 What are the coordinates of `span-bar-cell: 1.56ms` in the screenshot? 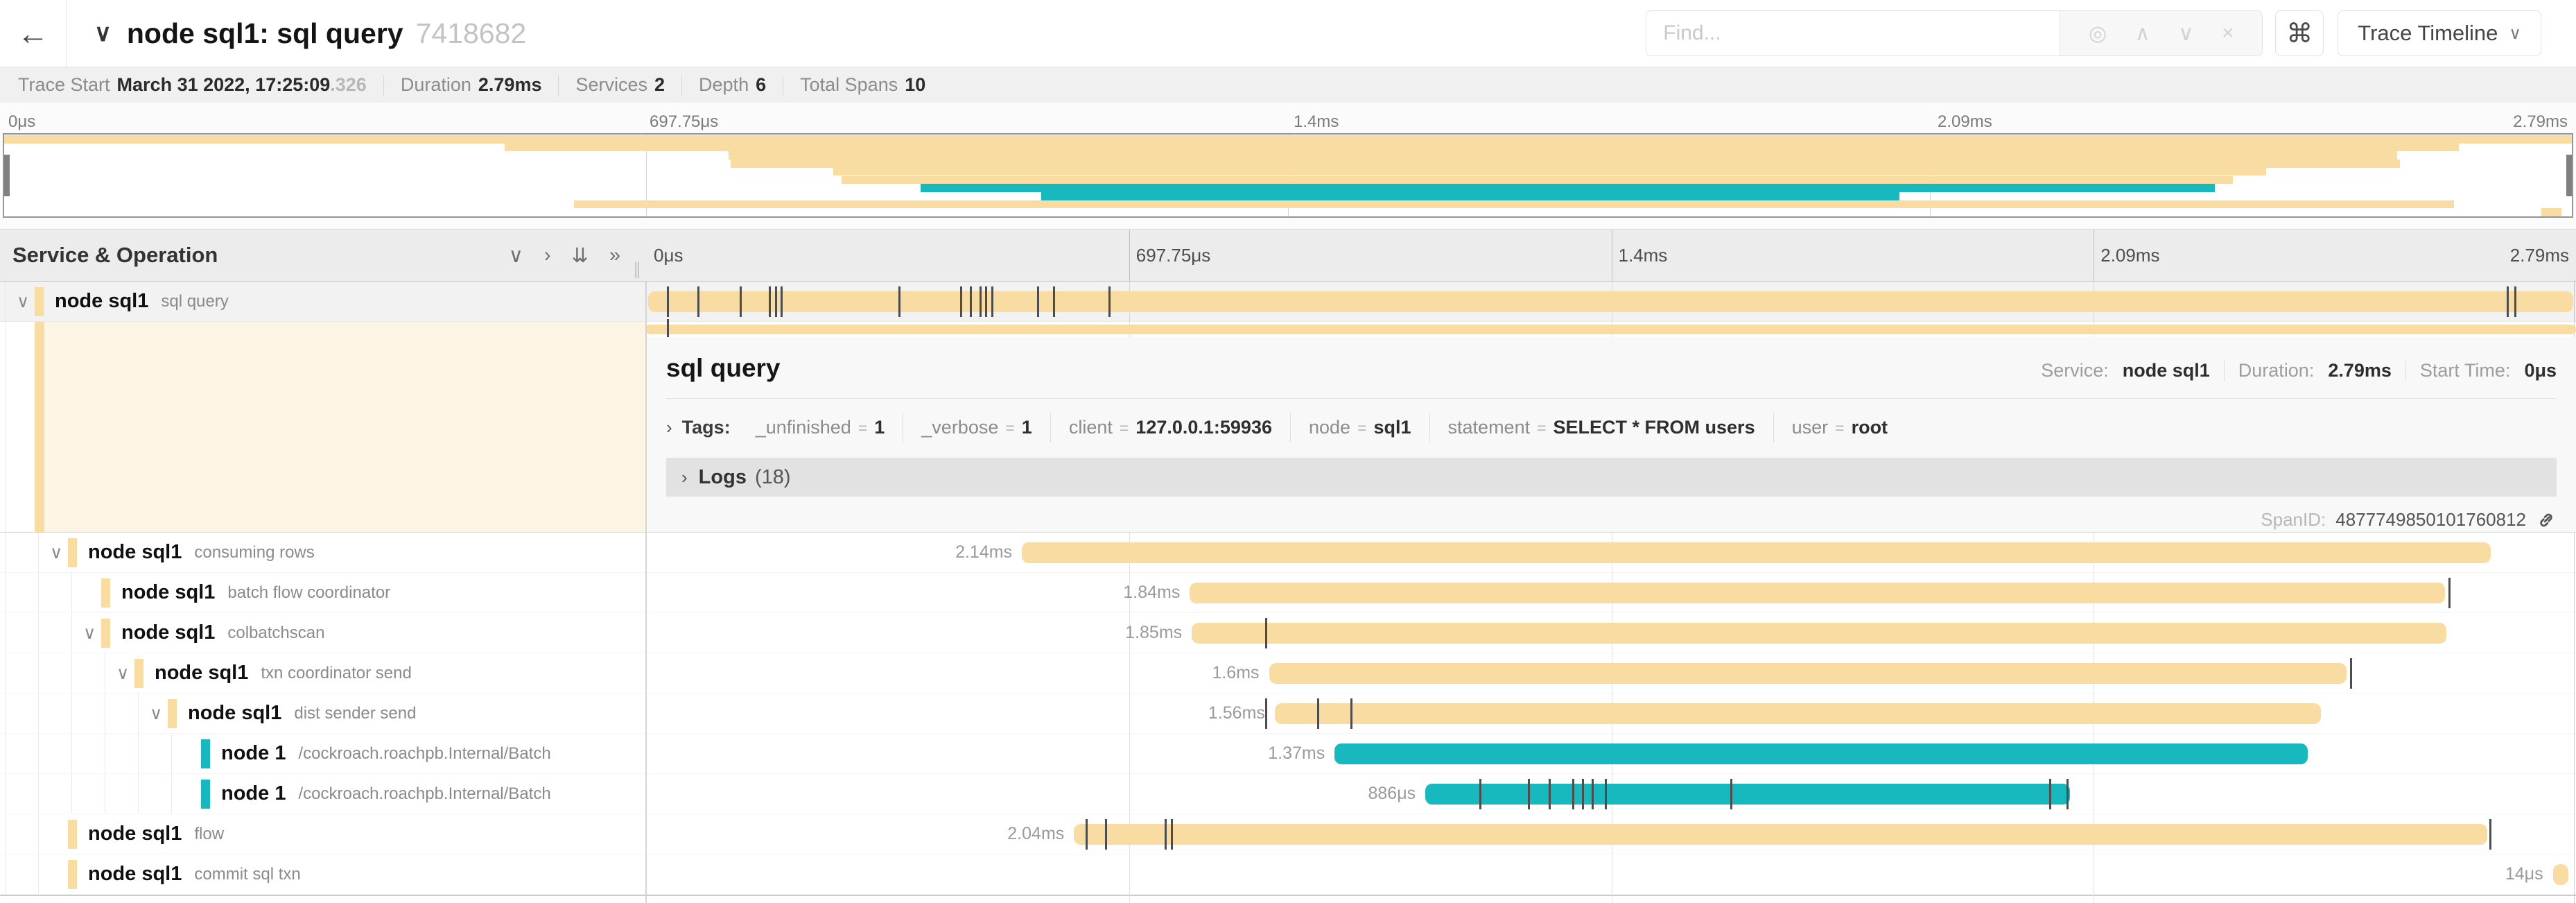 It's located at (1610, 713).